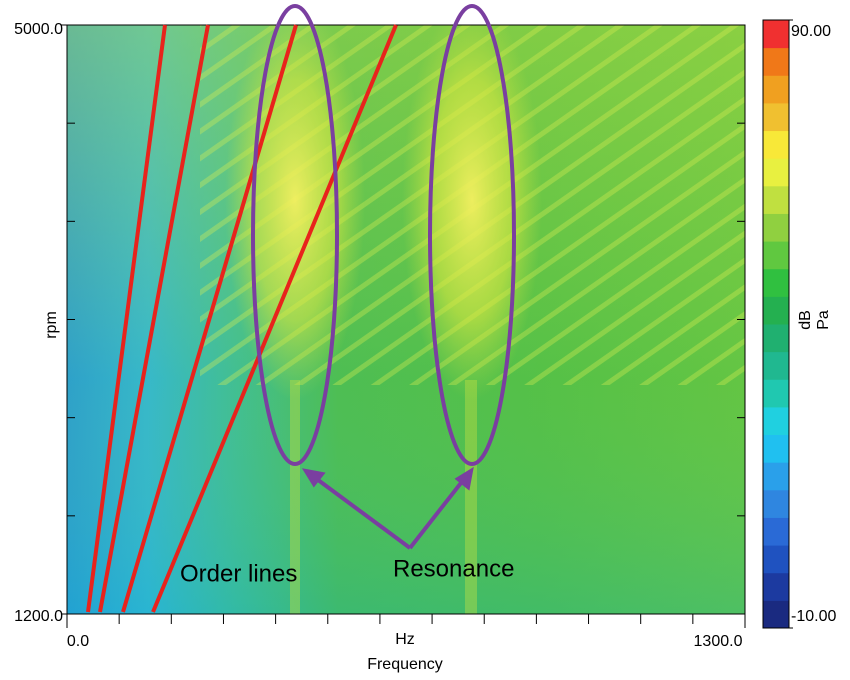  Describe the element at coordinates (38, 29) in the screenshot. I see `y-tick-label: 5000.0` at that location.